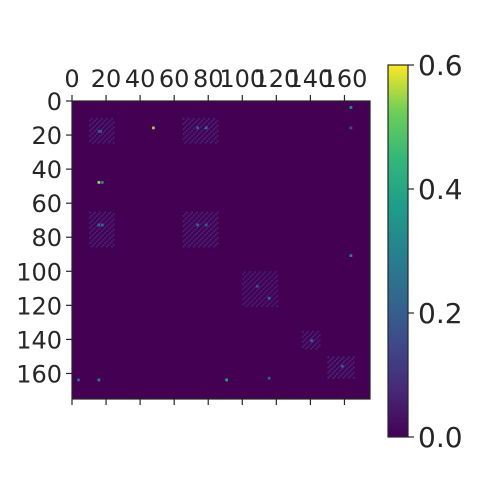  I want to click on colorbar-ticks: 0.0 0.2 0.4 0.6, so click(435, 251).